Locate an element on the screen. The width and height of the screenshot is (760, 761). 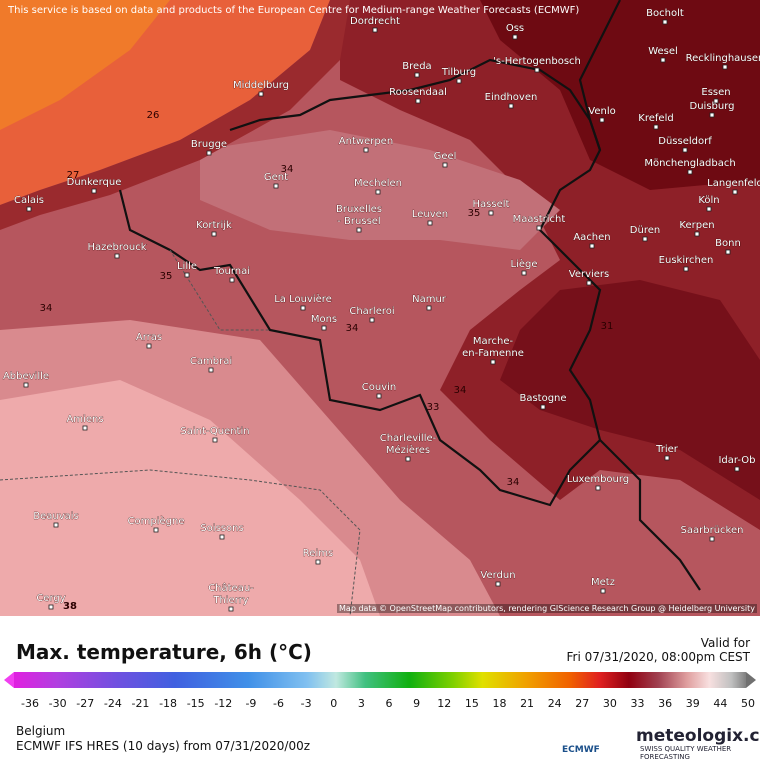
colorbar-tick-label: 27 is located at coordinates (582, 703).